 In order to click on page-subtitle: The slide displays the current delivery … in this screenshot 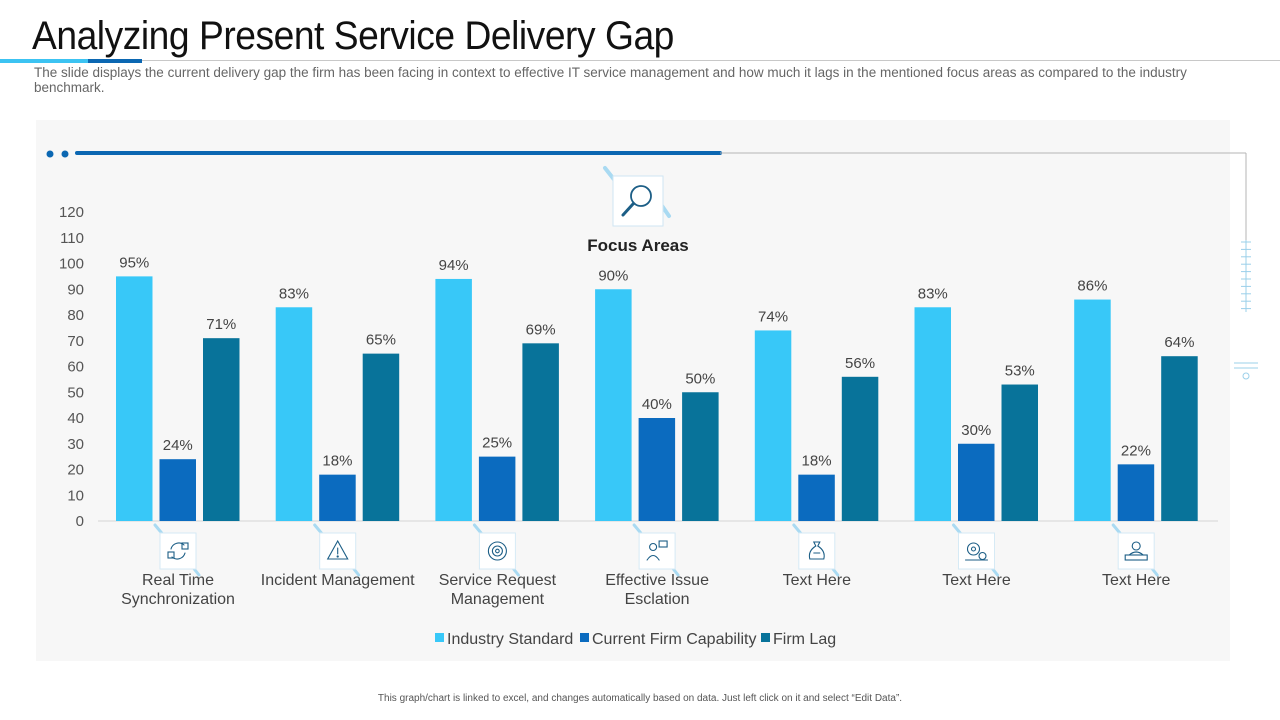, I will do `click(610, 80)`.